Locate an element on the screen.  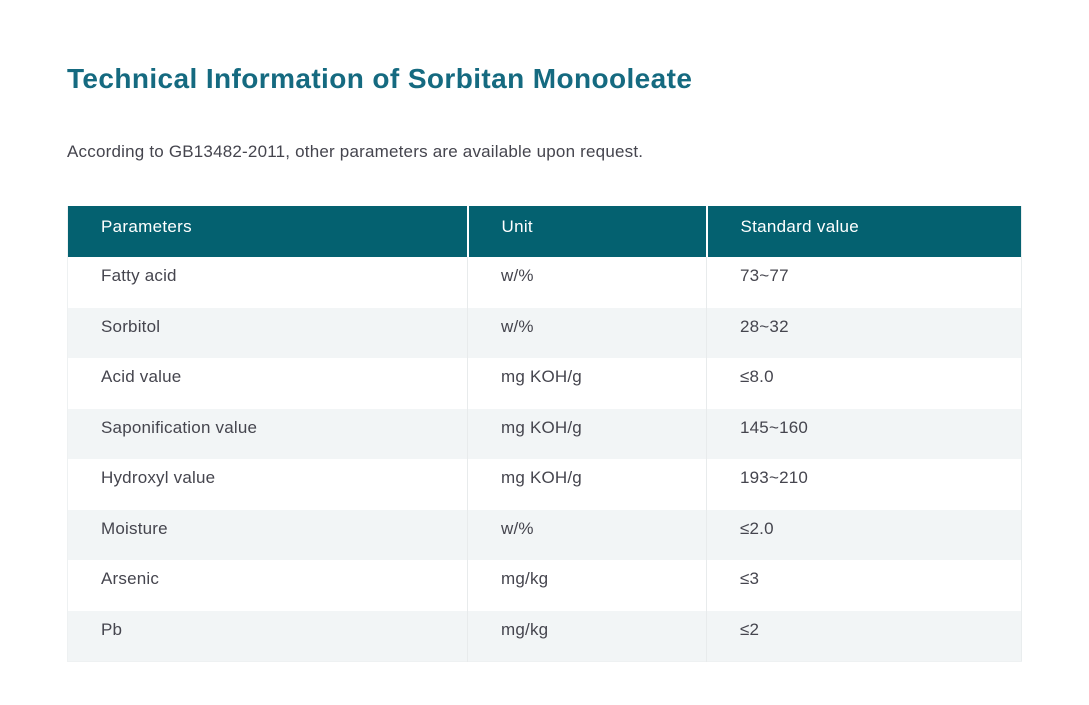
value-cell: 193~210 is located at coordinates (864, 484).